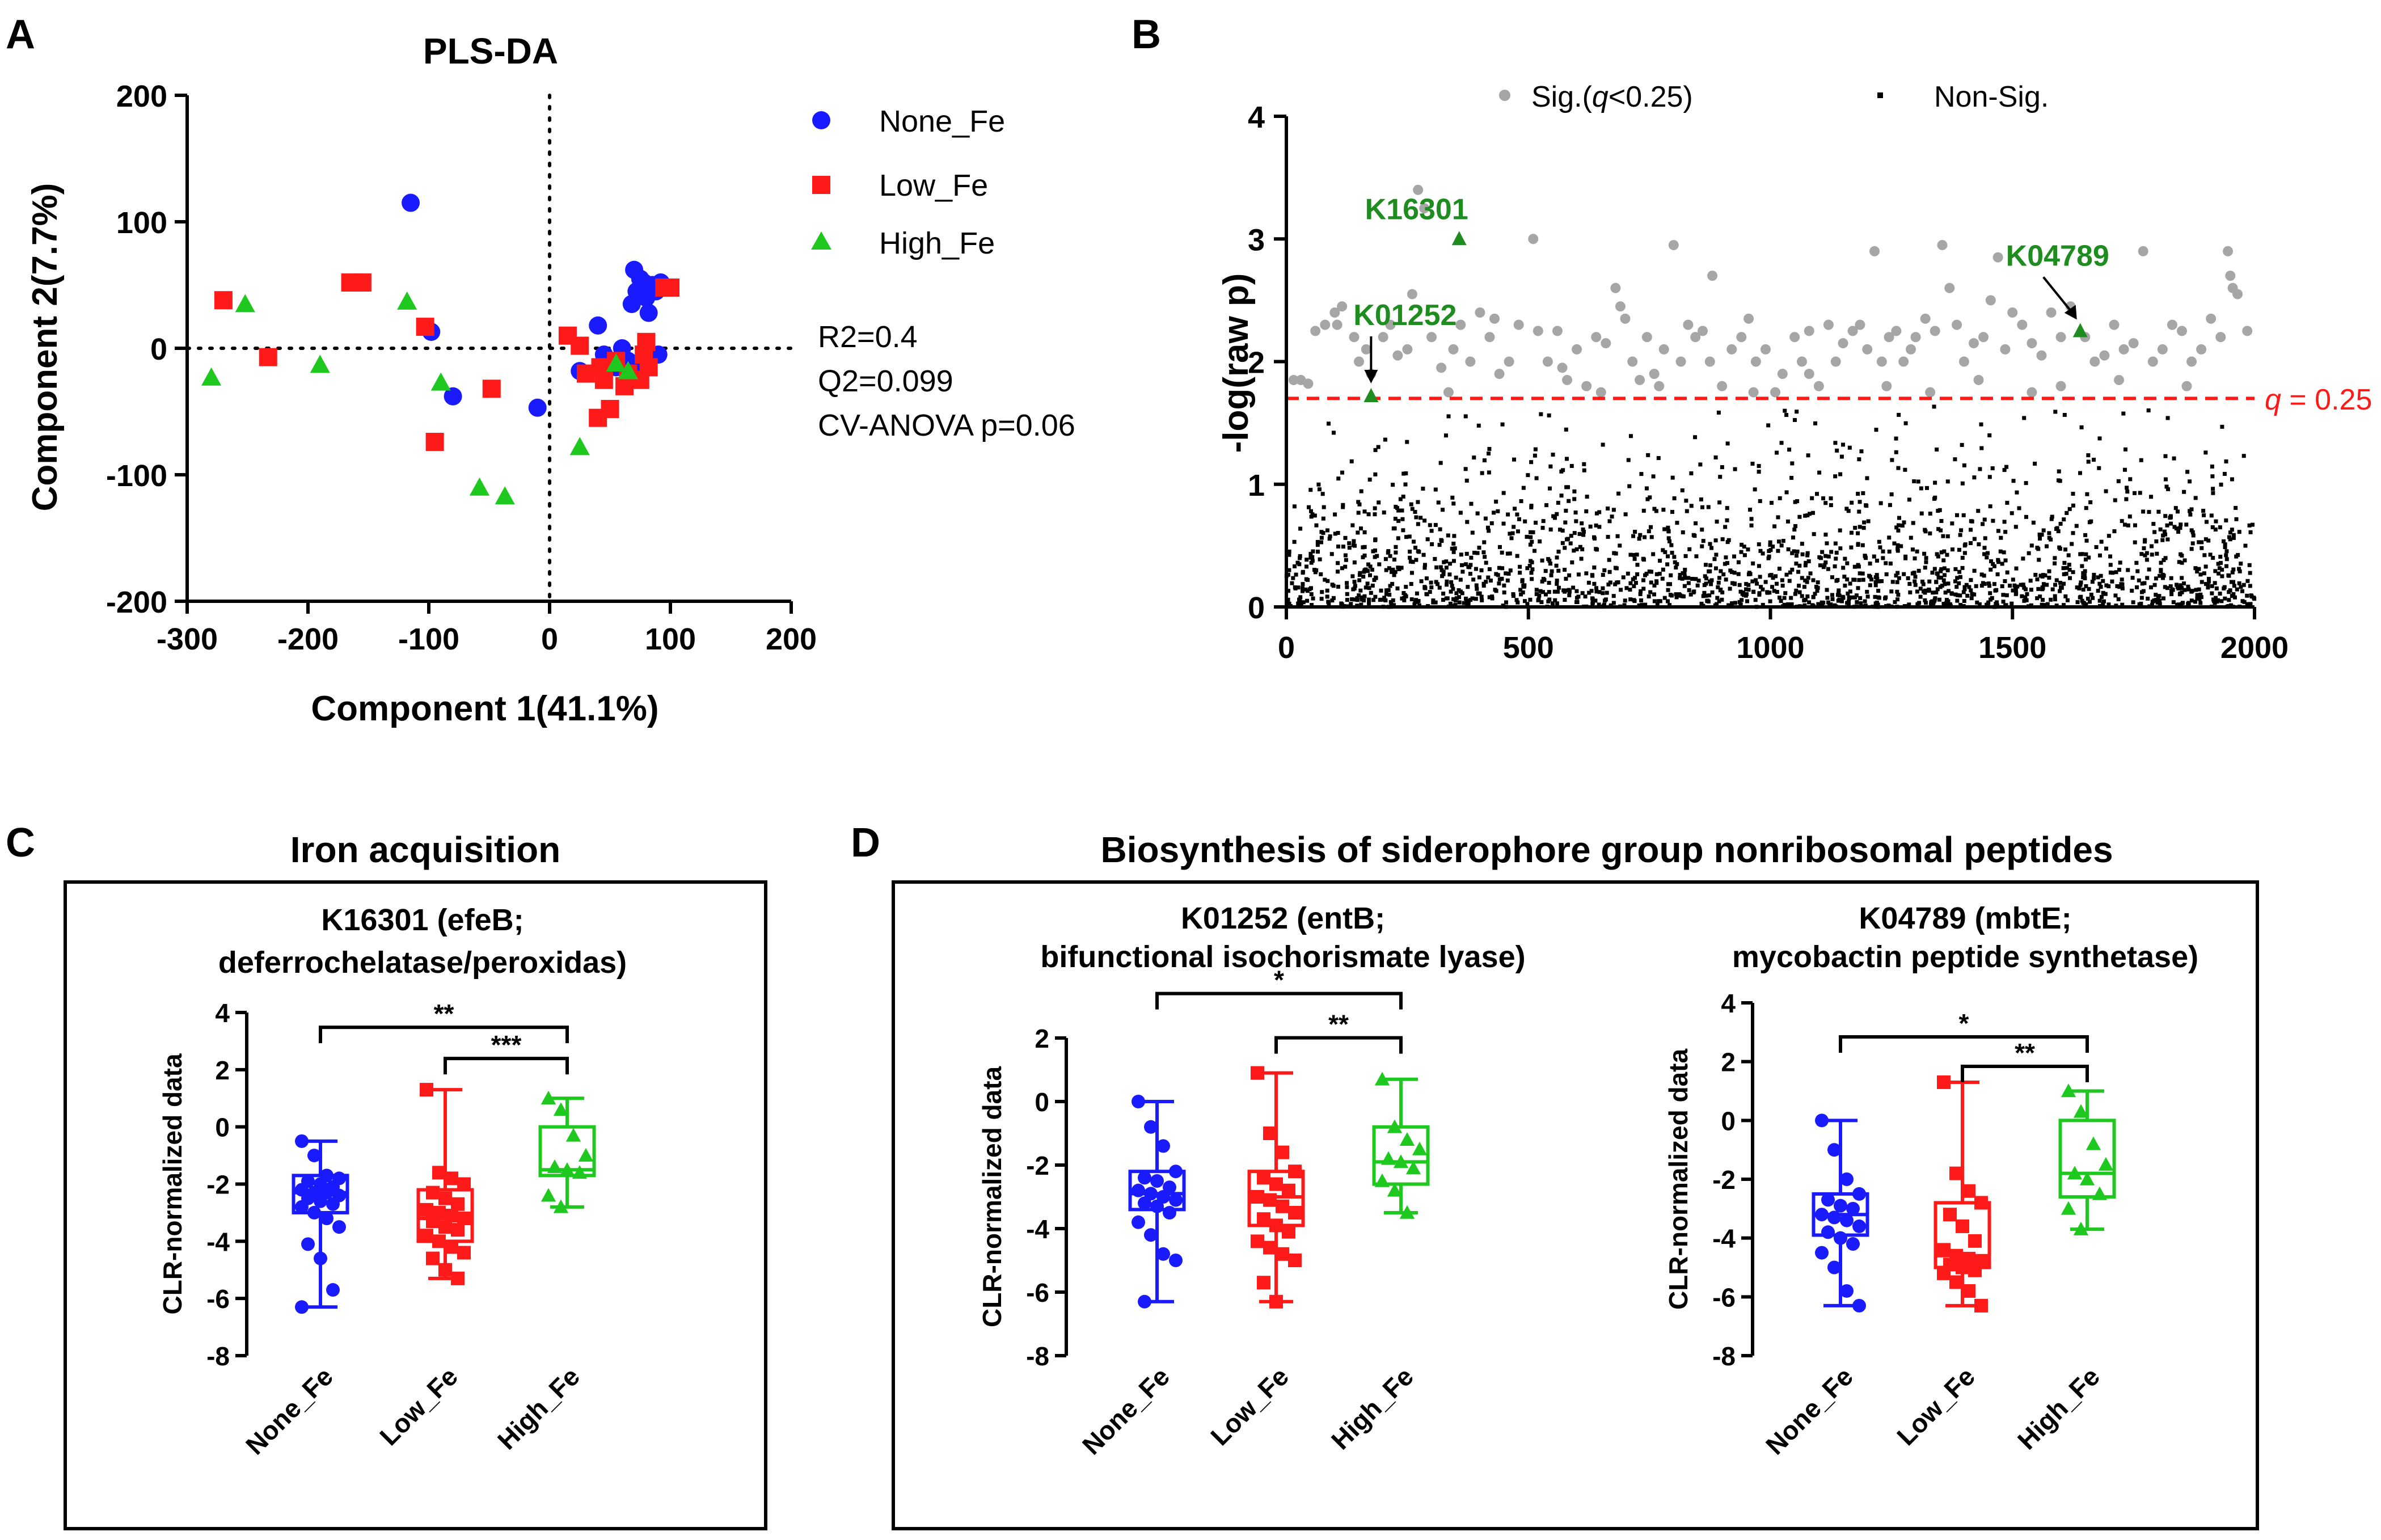 The width and height of the screenshot is (2381, 1540). What do you see at coordinates (647, 341) in the screenshot?
I see `point-low-fe` at bounding box center [647, 341].